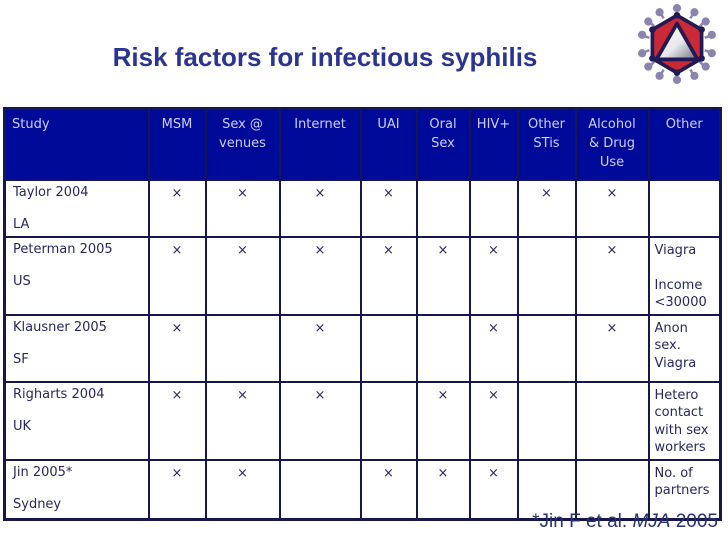 The width and height of the screenshot is (728, 546). I want to click on column-header-oral-sex: Oral Sex, so click(443, 144).